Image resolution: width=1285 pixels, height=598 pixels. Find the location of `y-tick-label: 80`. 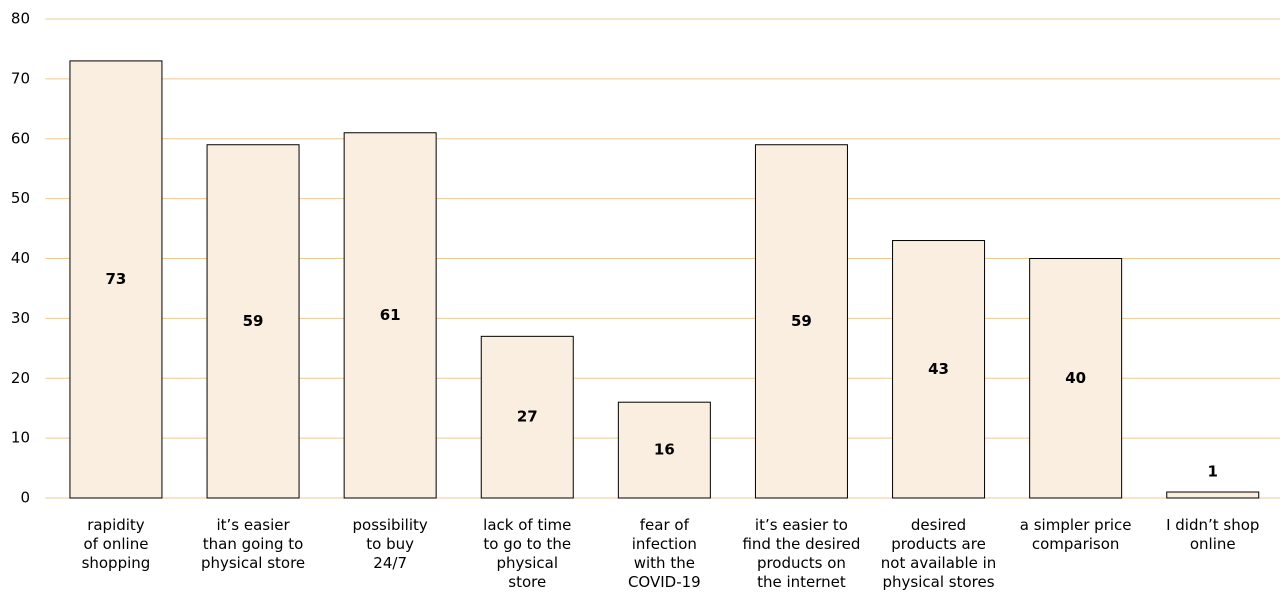

y-tick-label: 80 is located at coordinates (20, 19).